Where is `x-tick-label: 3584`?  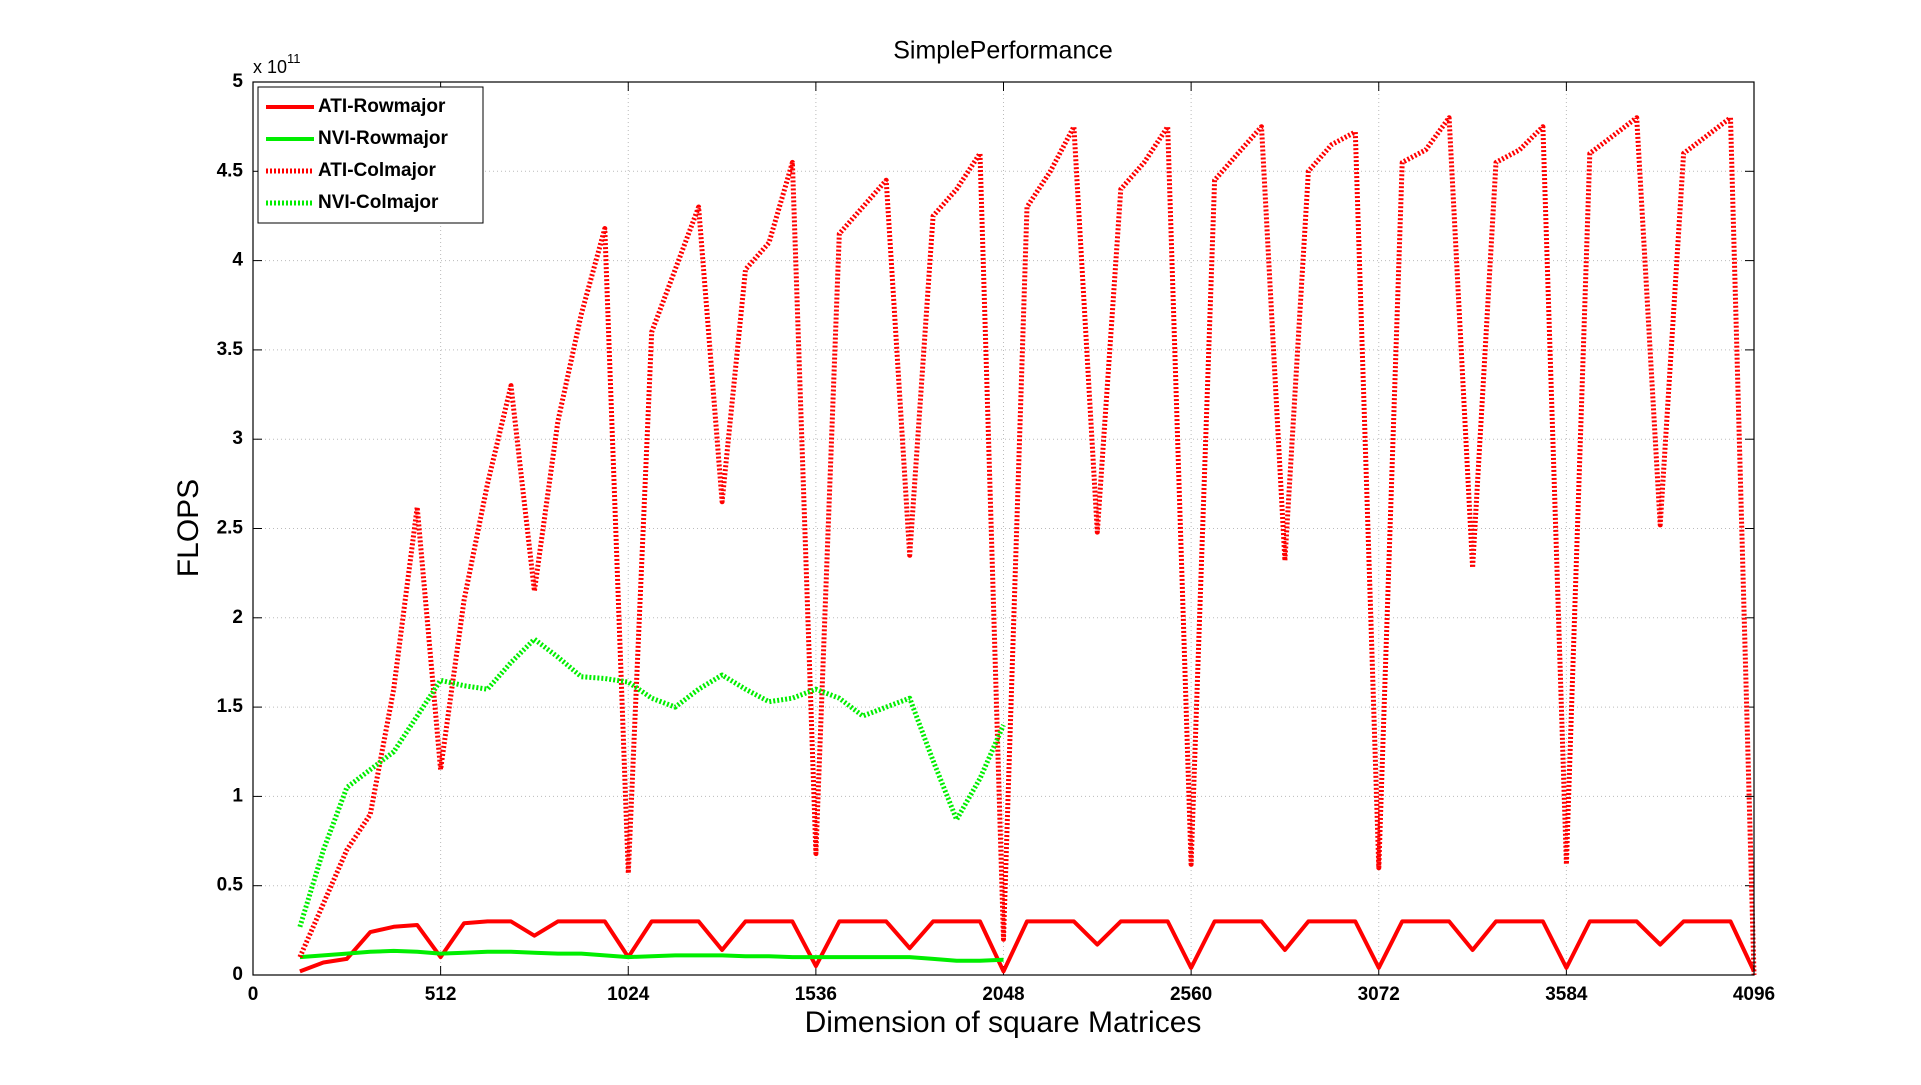 x-tick-label: 3584 is located at coordinates (1566, 994).